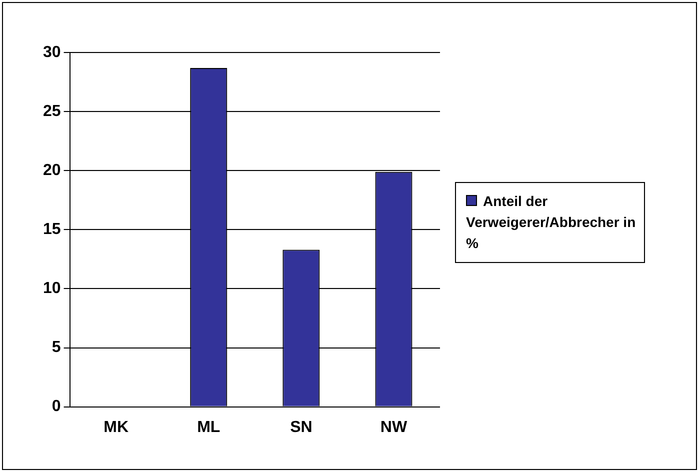 The width and height of the screenshot is (699, 472). I want to click on legend-label: Anteil der Verweigerer/Abbrecher in %, so click(551, 222).